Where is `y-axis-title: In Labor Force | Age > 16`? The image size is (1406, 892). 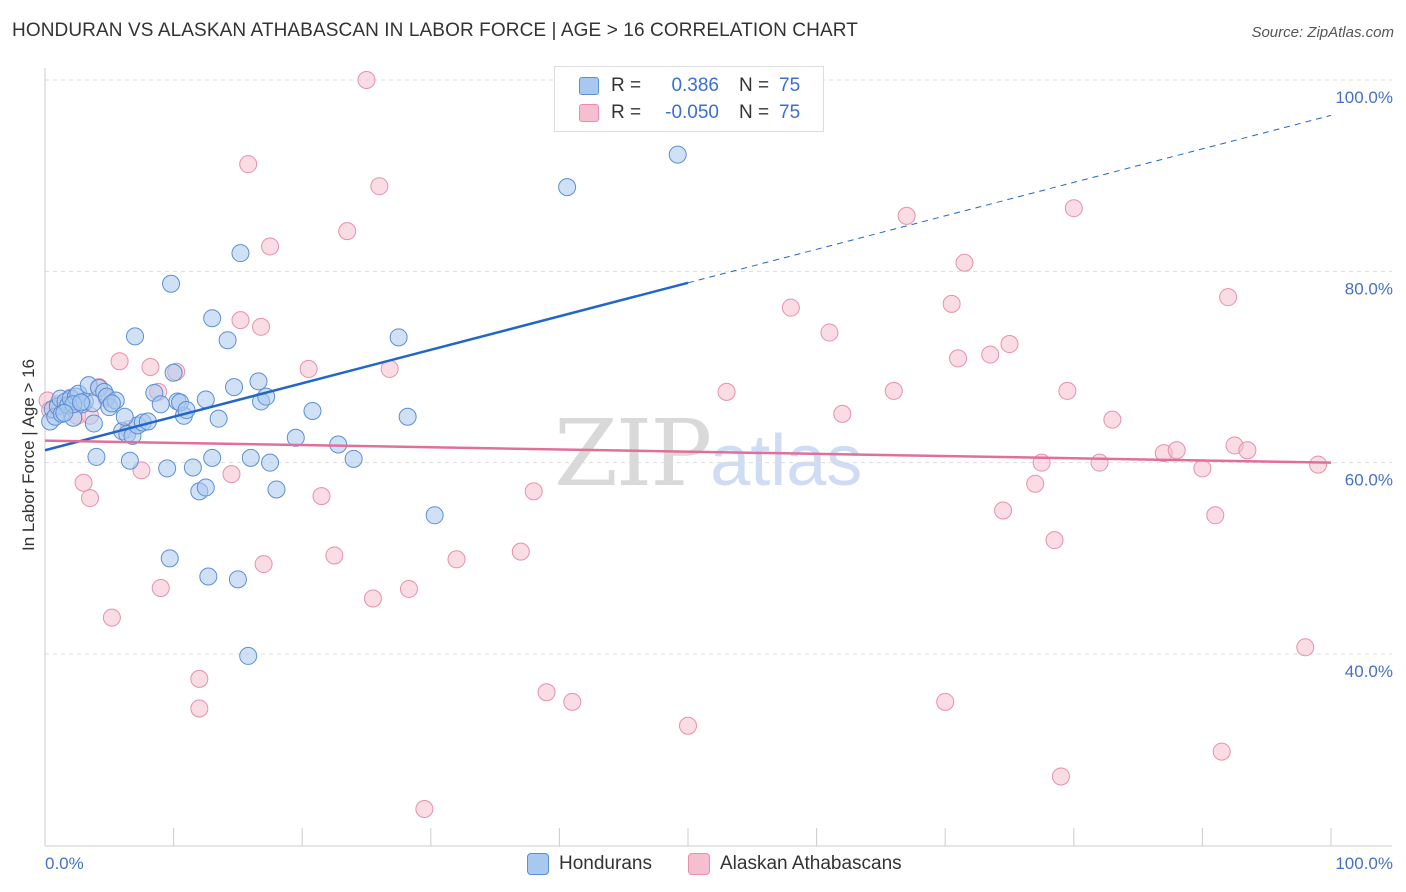
y-axis-title: In Labor Force | Age > 16 is located at coordinates (28, 455).